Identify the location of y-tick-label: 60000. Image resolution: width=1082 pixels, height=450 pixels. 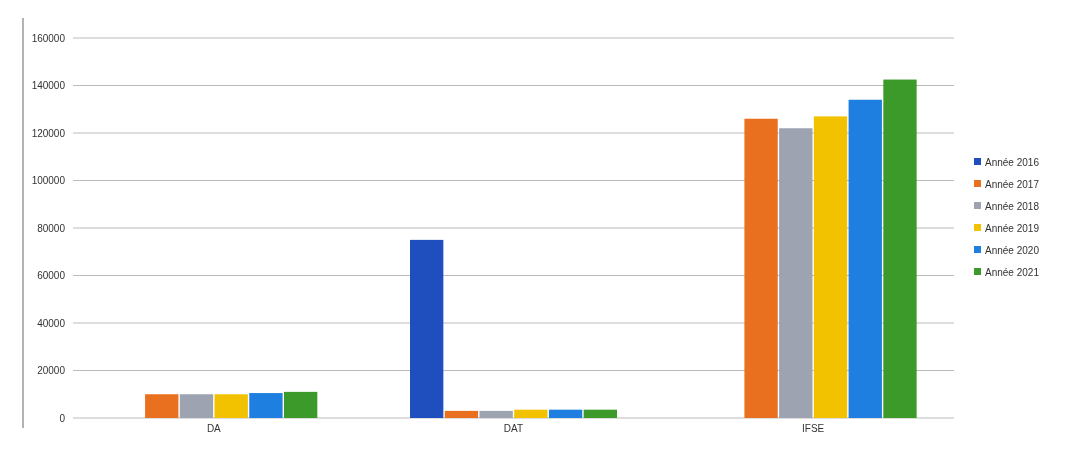
(51, 275).